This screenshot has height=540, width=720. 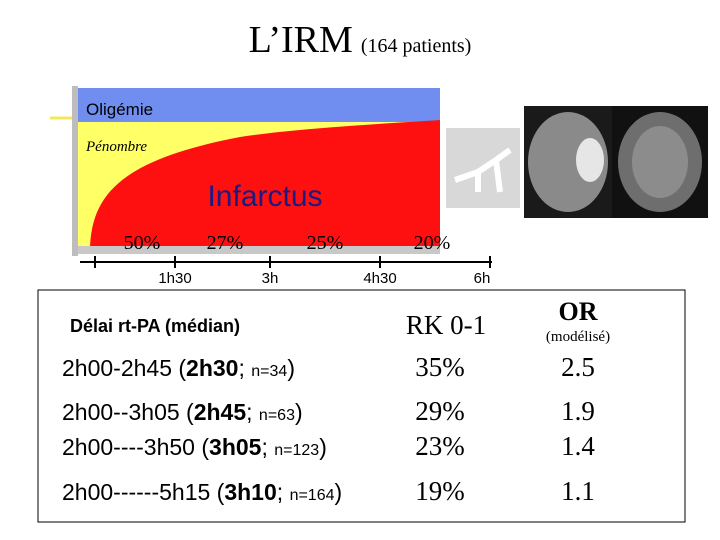 What do you see at coordinates (432, 243) in the screenshot?
I see `percentage: 20%` at bounding box center [432, 243].